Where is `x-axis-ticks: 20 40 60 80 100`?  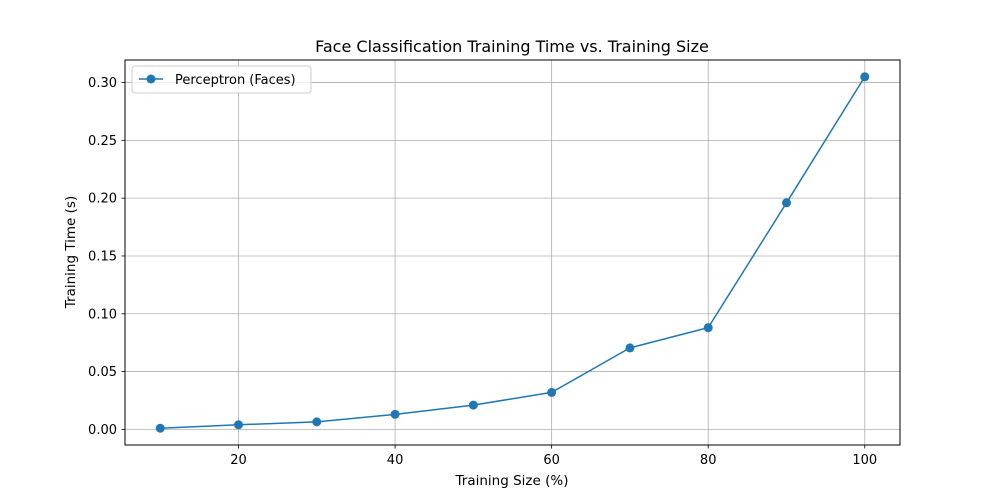
x-axis-ticks: 20 40 60 80 100 is located at coordinates (553, 456).